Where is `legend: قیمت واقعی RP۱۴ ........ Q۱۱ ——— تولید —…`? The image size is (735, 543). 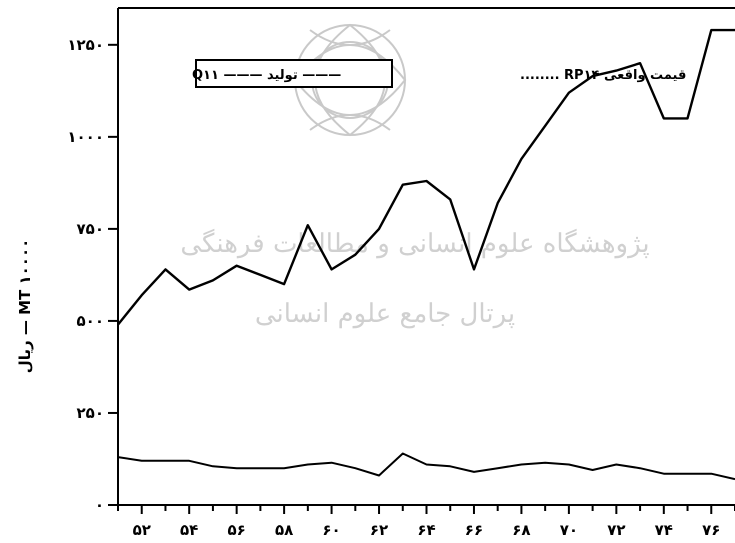 legend: قیمت واقعی RP۱۴ ........ Q۱۱ ——— تولید —… is located at coordinates (439, 73).